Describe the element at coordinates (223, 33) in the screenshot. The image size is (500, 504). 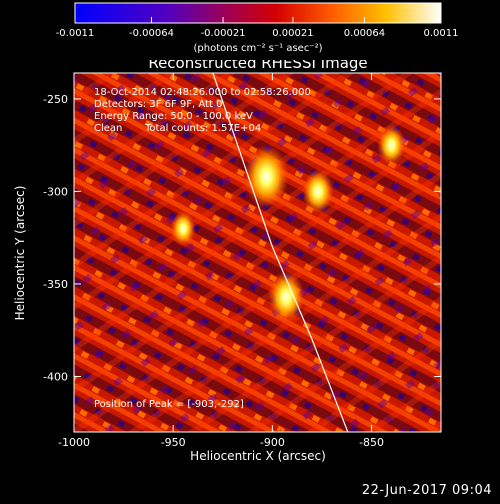
I see `colorbar-tick-label: -0.00021` at that location.